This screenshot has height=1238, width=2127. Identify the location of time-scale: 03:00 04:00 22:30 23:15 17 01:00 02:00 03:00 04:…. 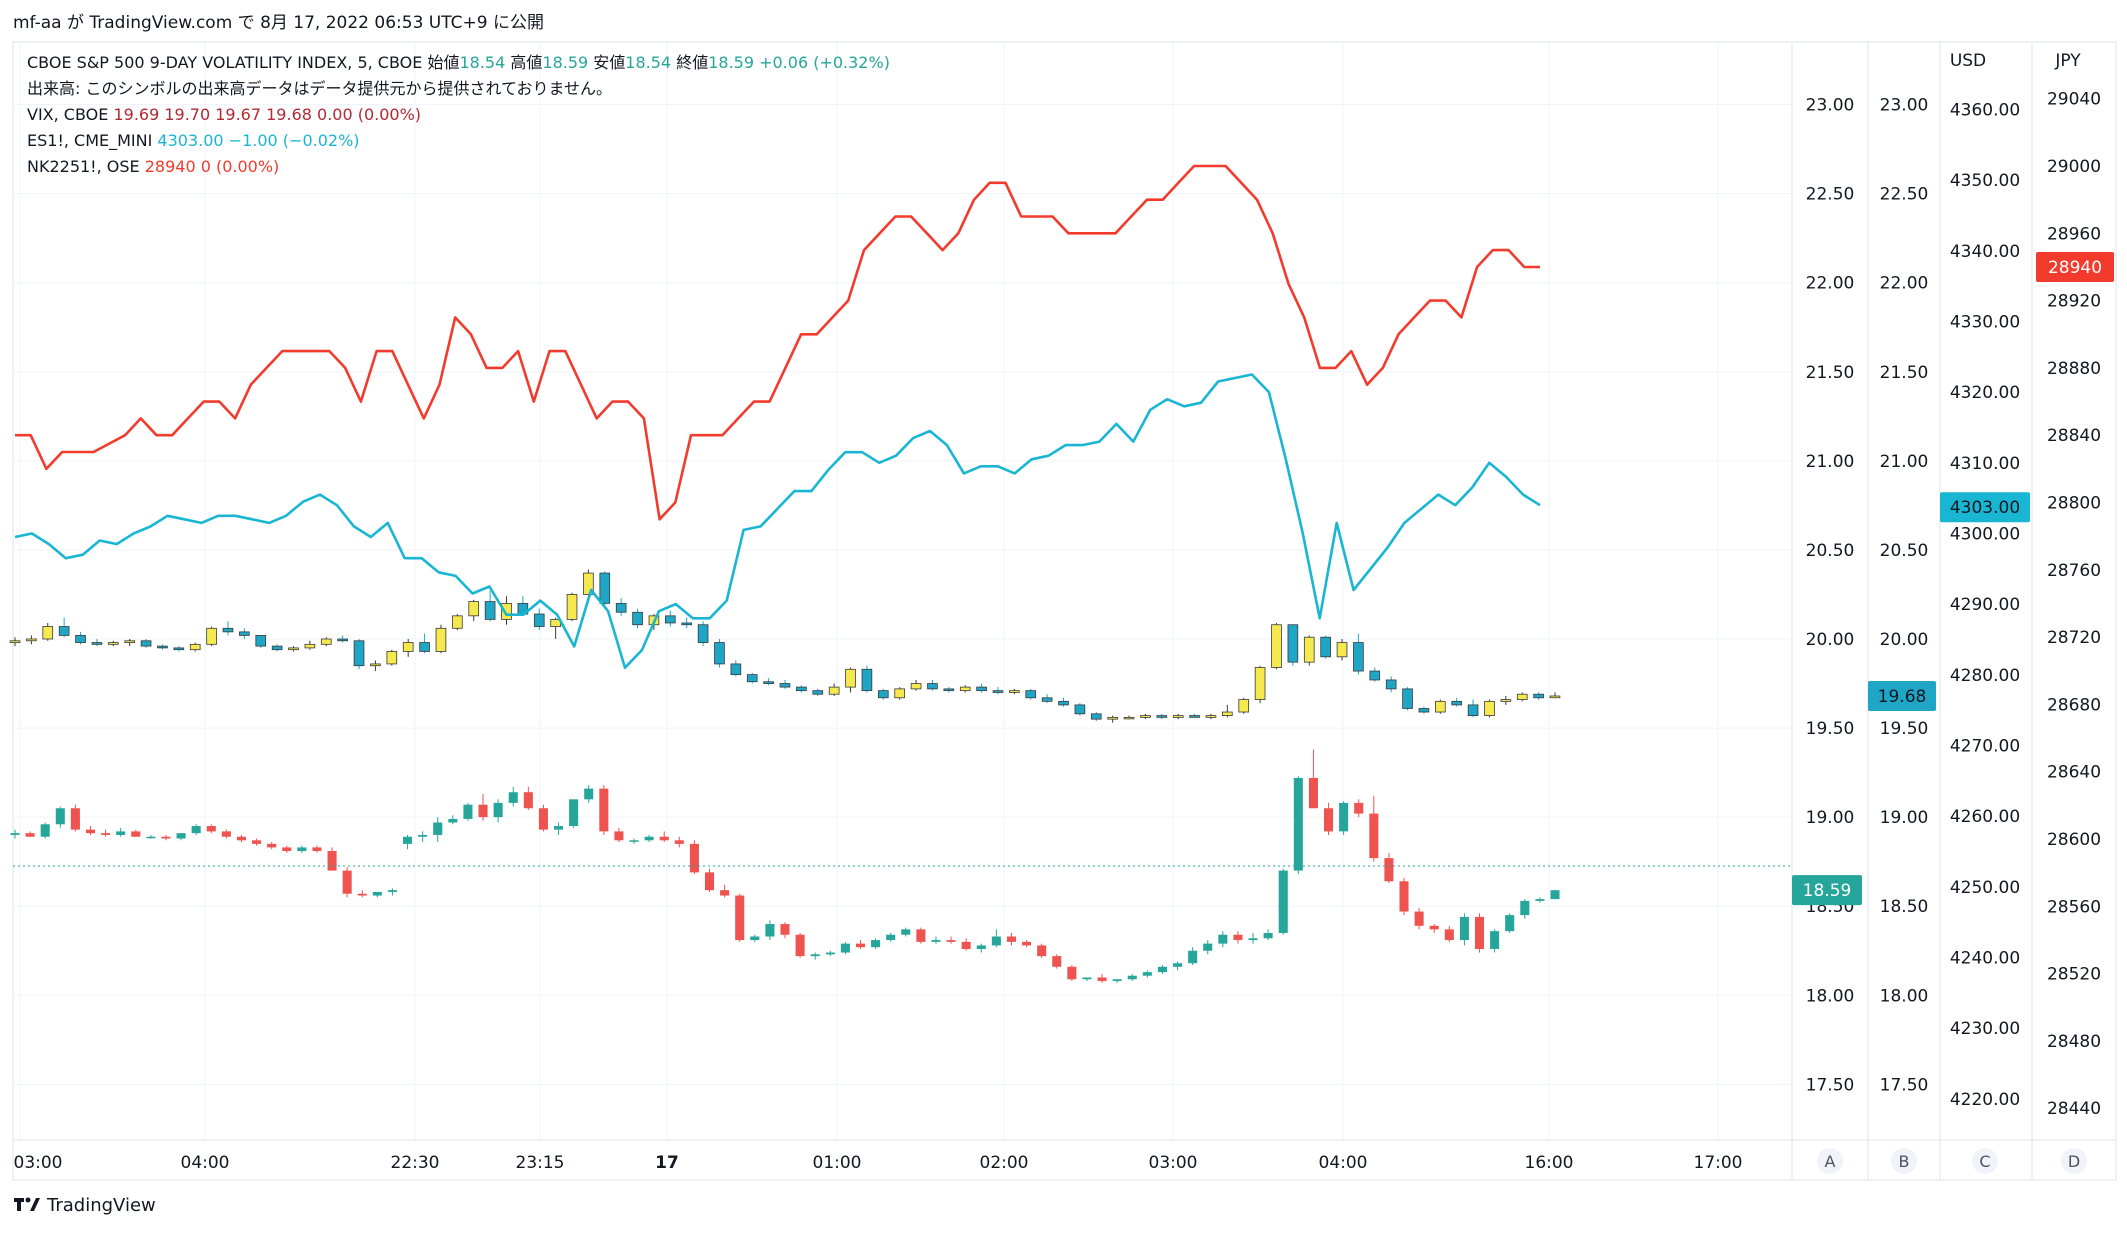
(1051, 1161).